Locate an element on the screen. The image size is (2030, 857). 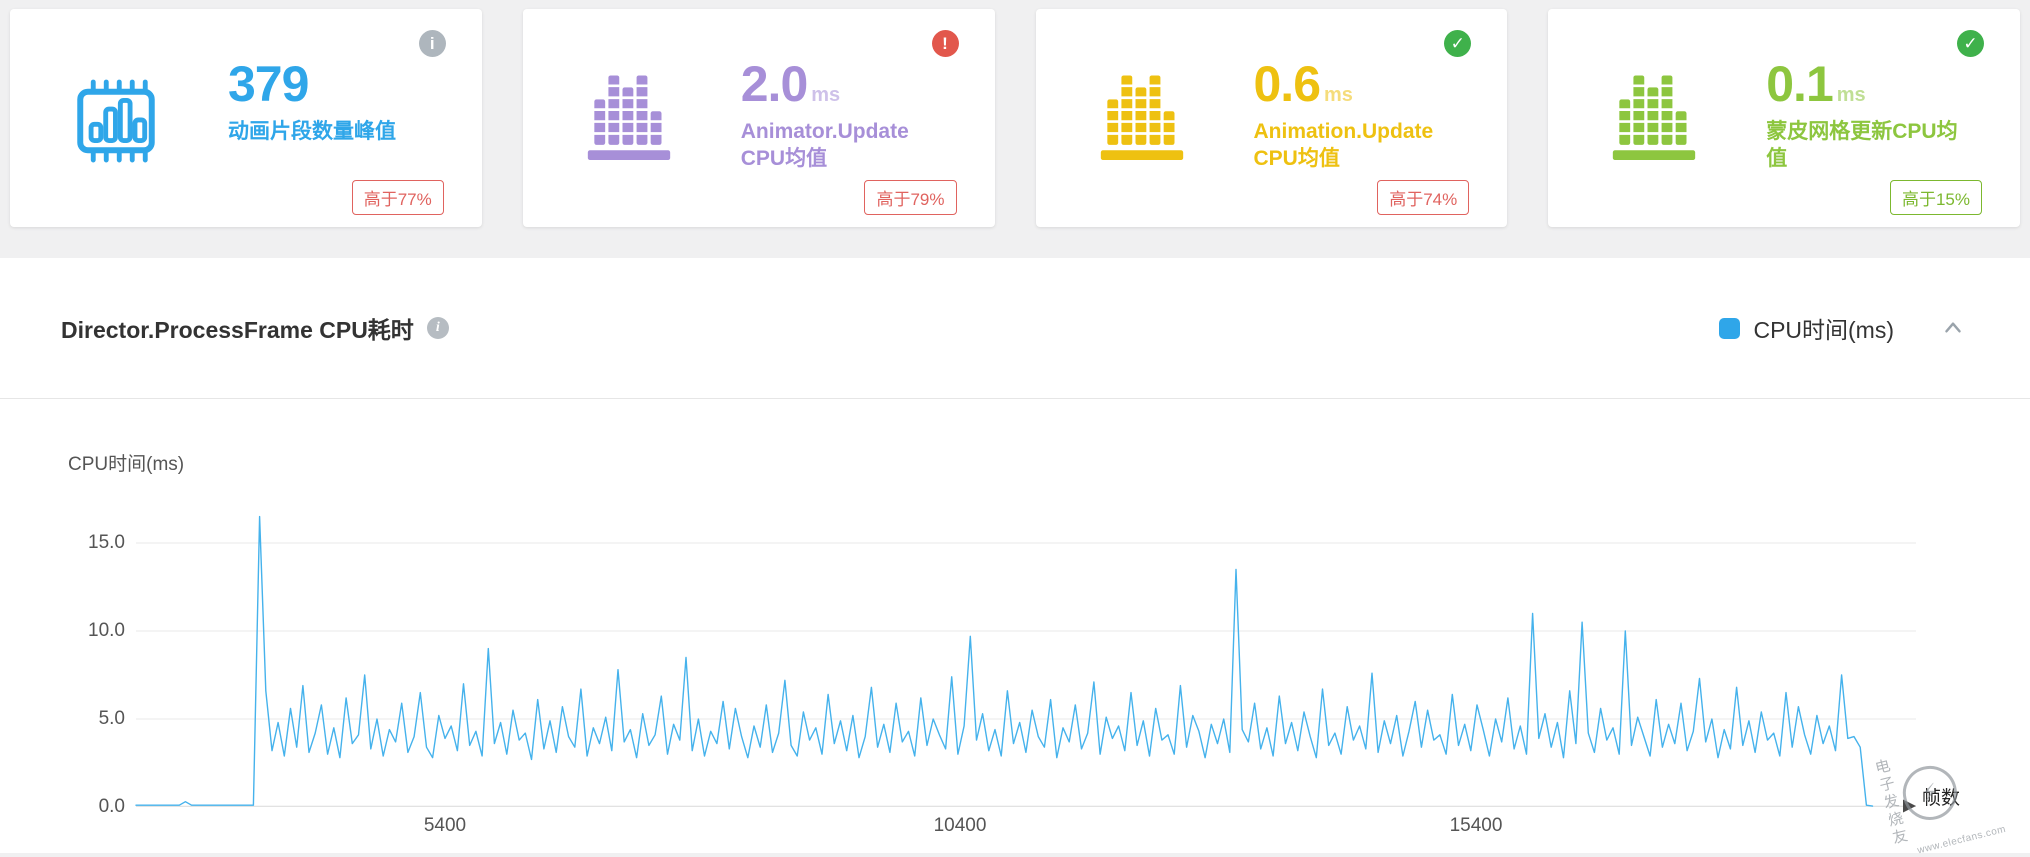
y-tick-label: 5.0 is located at coordinates (111, 718).